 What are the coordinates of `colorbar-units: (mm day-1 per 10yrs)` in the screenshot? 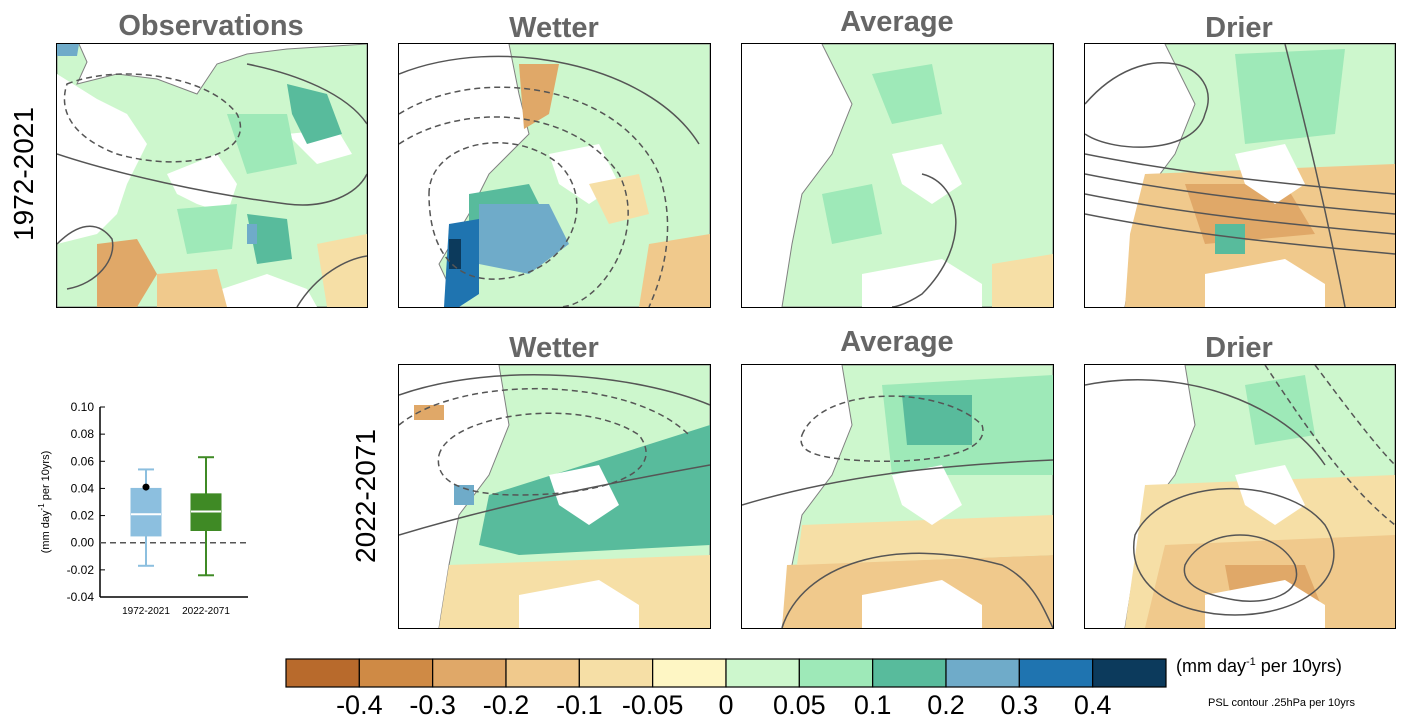 It's located at (1259, 666).